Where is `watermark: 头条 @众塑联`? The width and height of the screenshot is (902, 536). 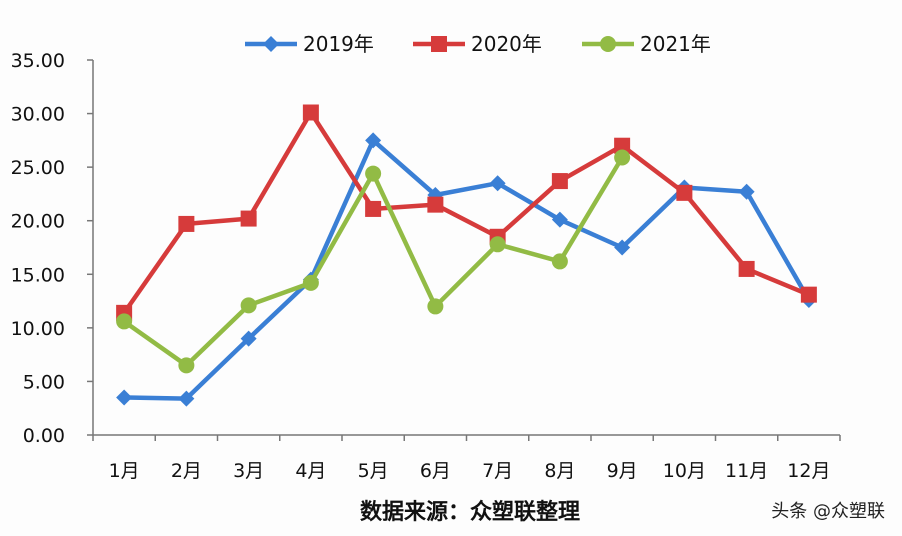
watermark: 头条 @众塑联 is located at coordinates (828, 511).